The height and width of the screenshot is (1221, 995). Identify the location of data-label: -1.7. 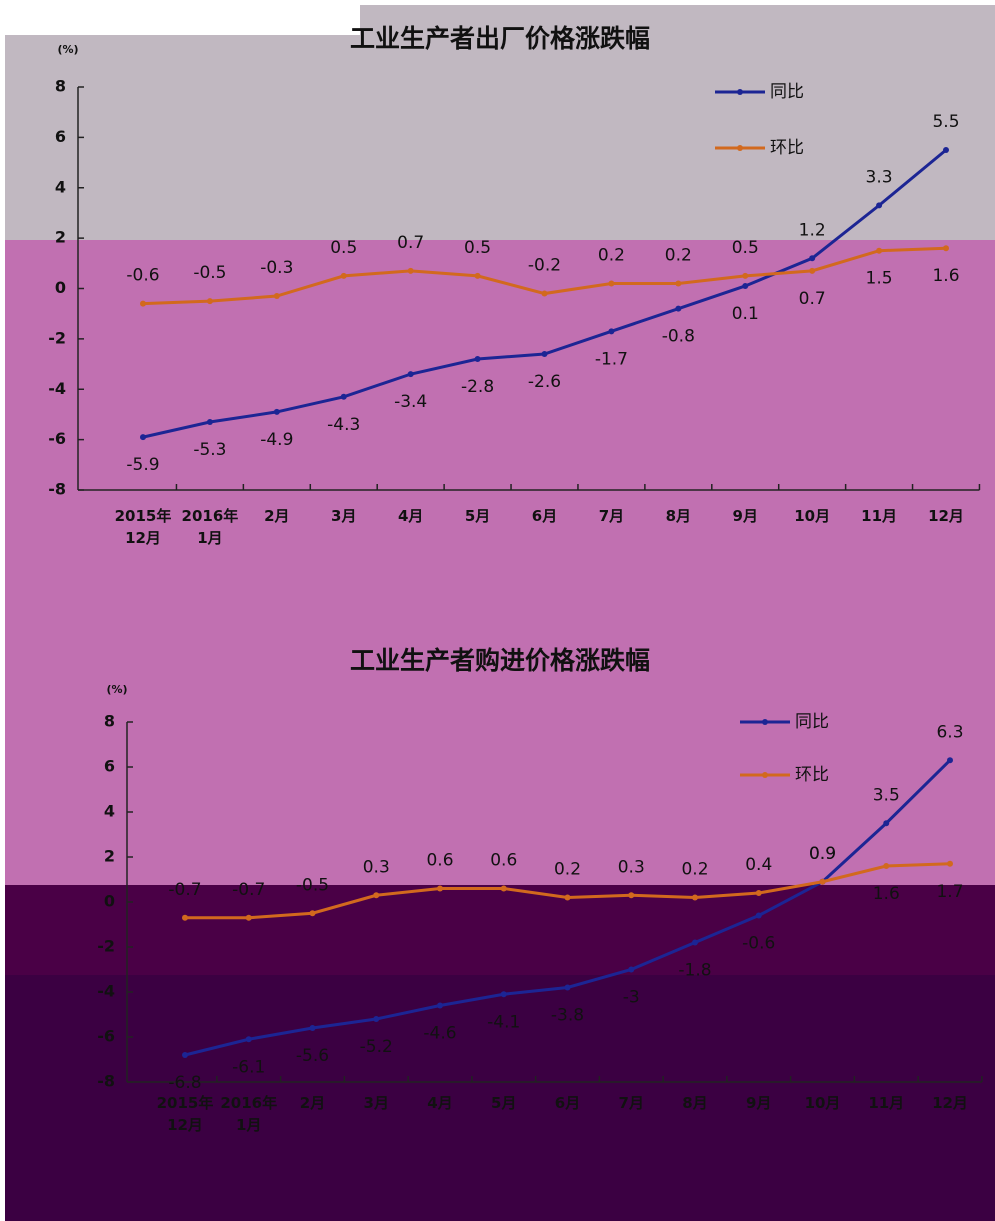
(611, 359).